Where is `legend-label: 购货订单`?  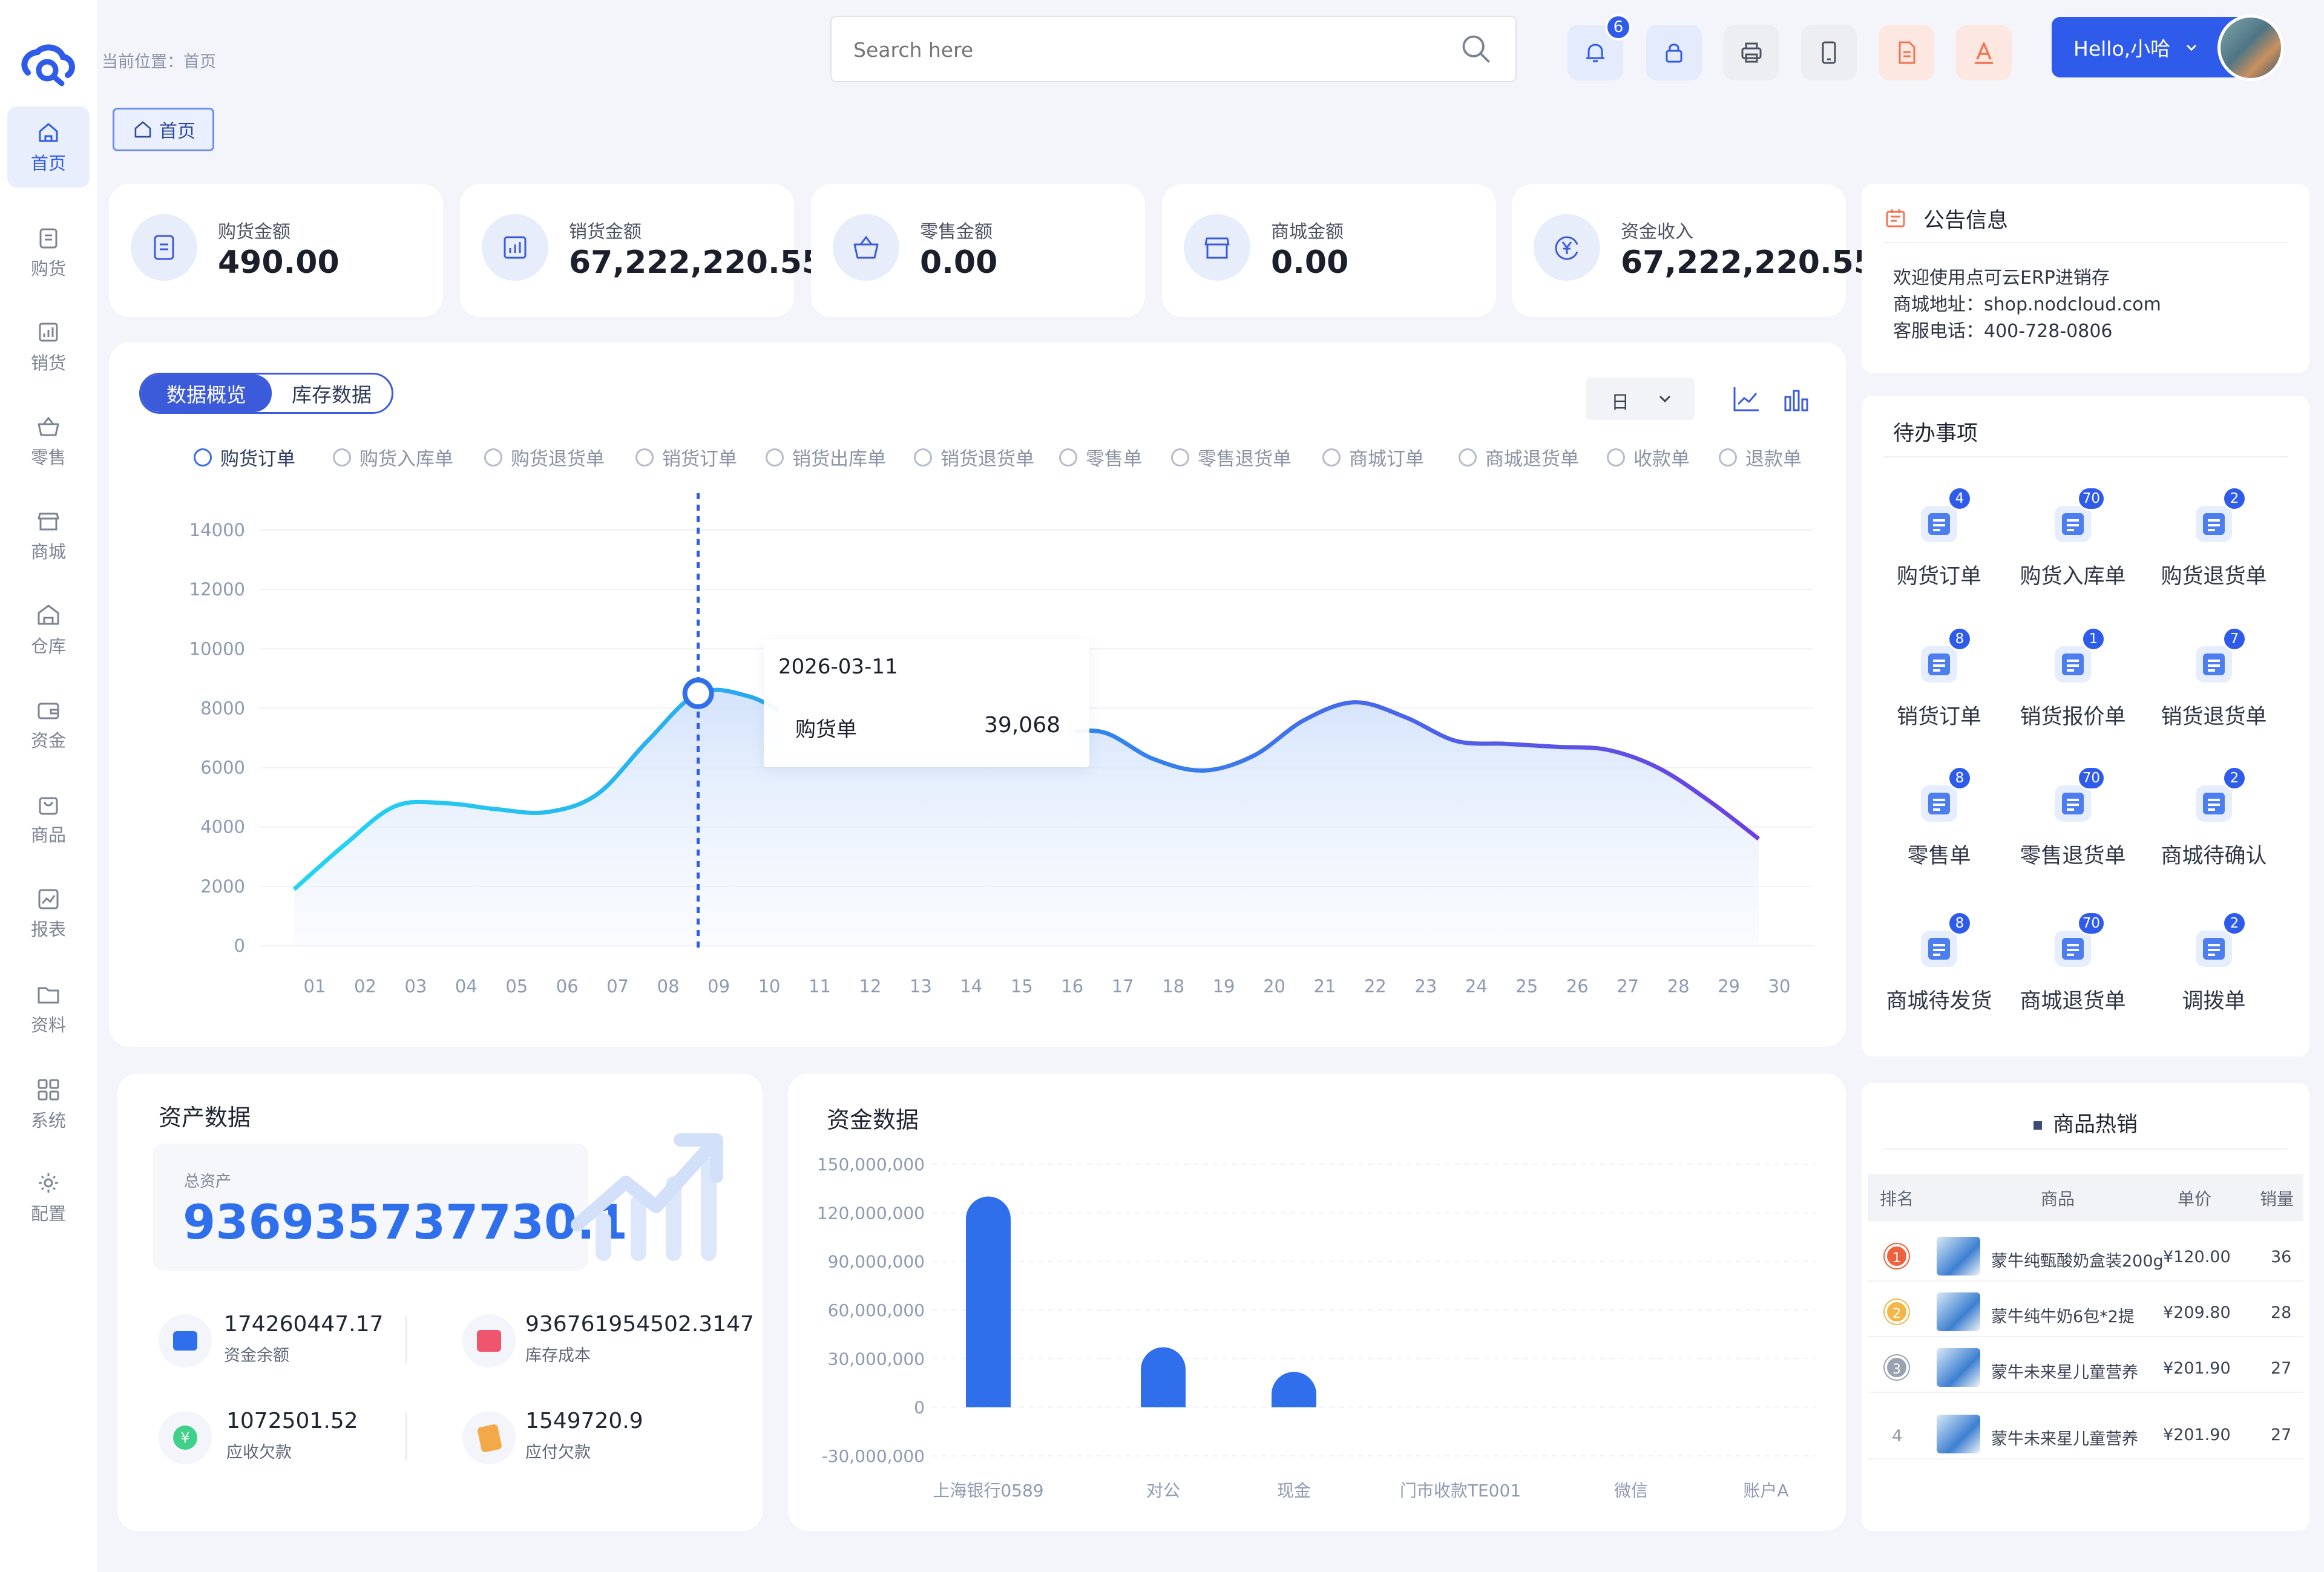
legend-label: 购货订单 is located at coordinates (257, 459).